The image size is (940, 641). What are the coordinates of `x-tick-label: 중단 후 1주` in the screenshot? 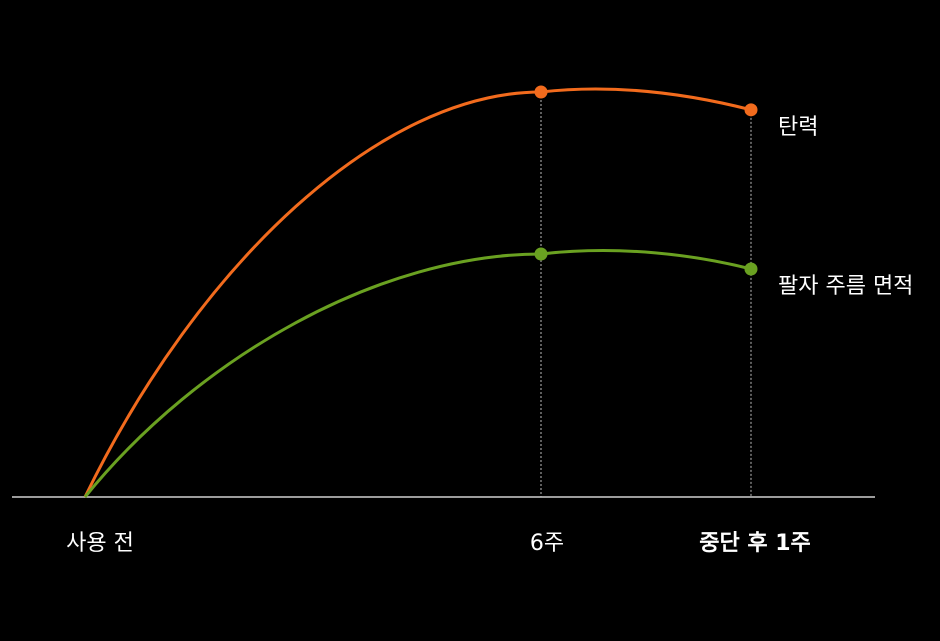 It's located at (755, 543).